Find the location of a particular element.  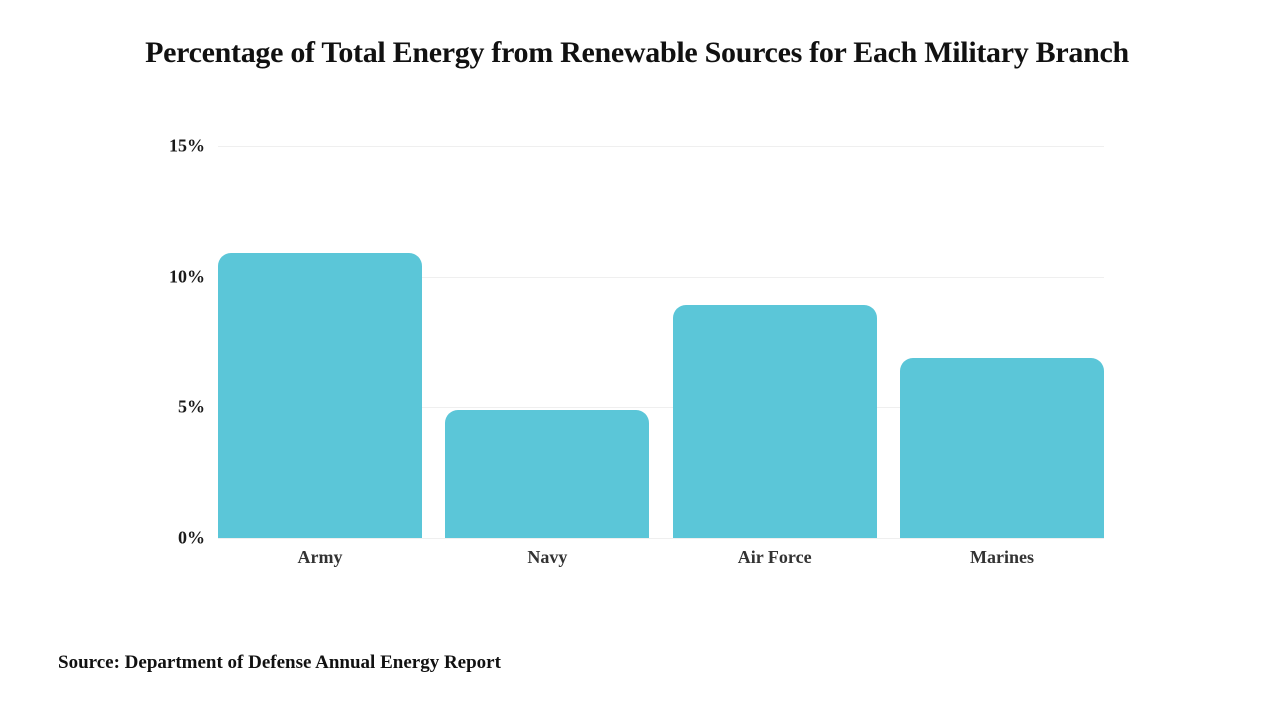

ytick-label-15-: 15% is located at coordinates (187, 145).